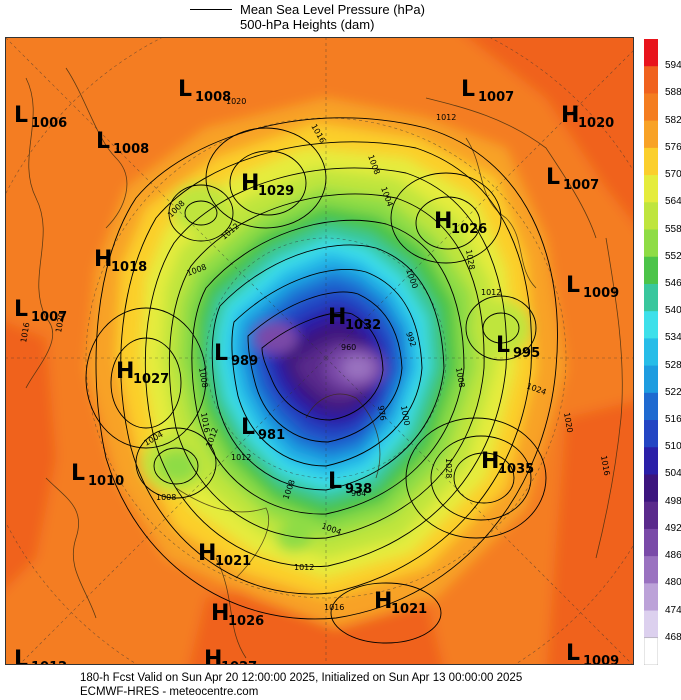 The height and width of the screenshot is (700, 681). What do you see at coordinates (673, 147) in the screenshot?
I see `colorbar-label: 576` at bounding box center [673, 147].